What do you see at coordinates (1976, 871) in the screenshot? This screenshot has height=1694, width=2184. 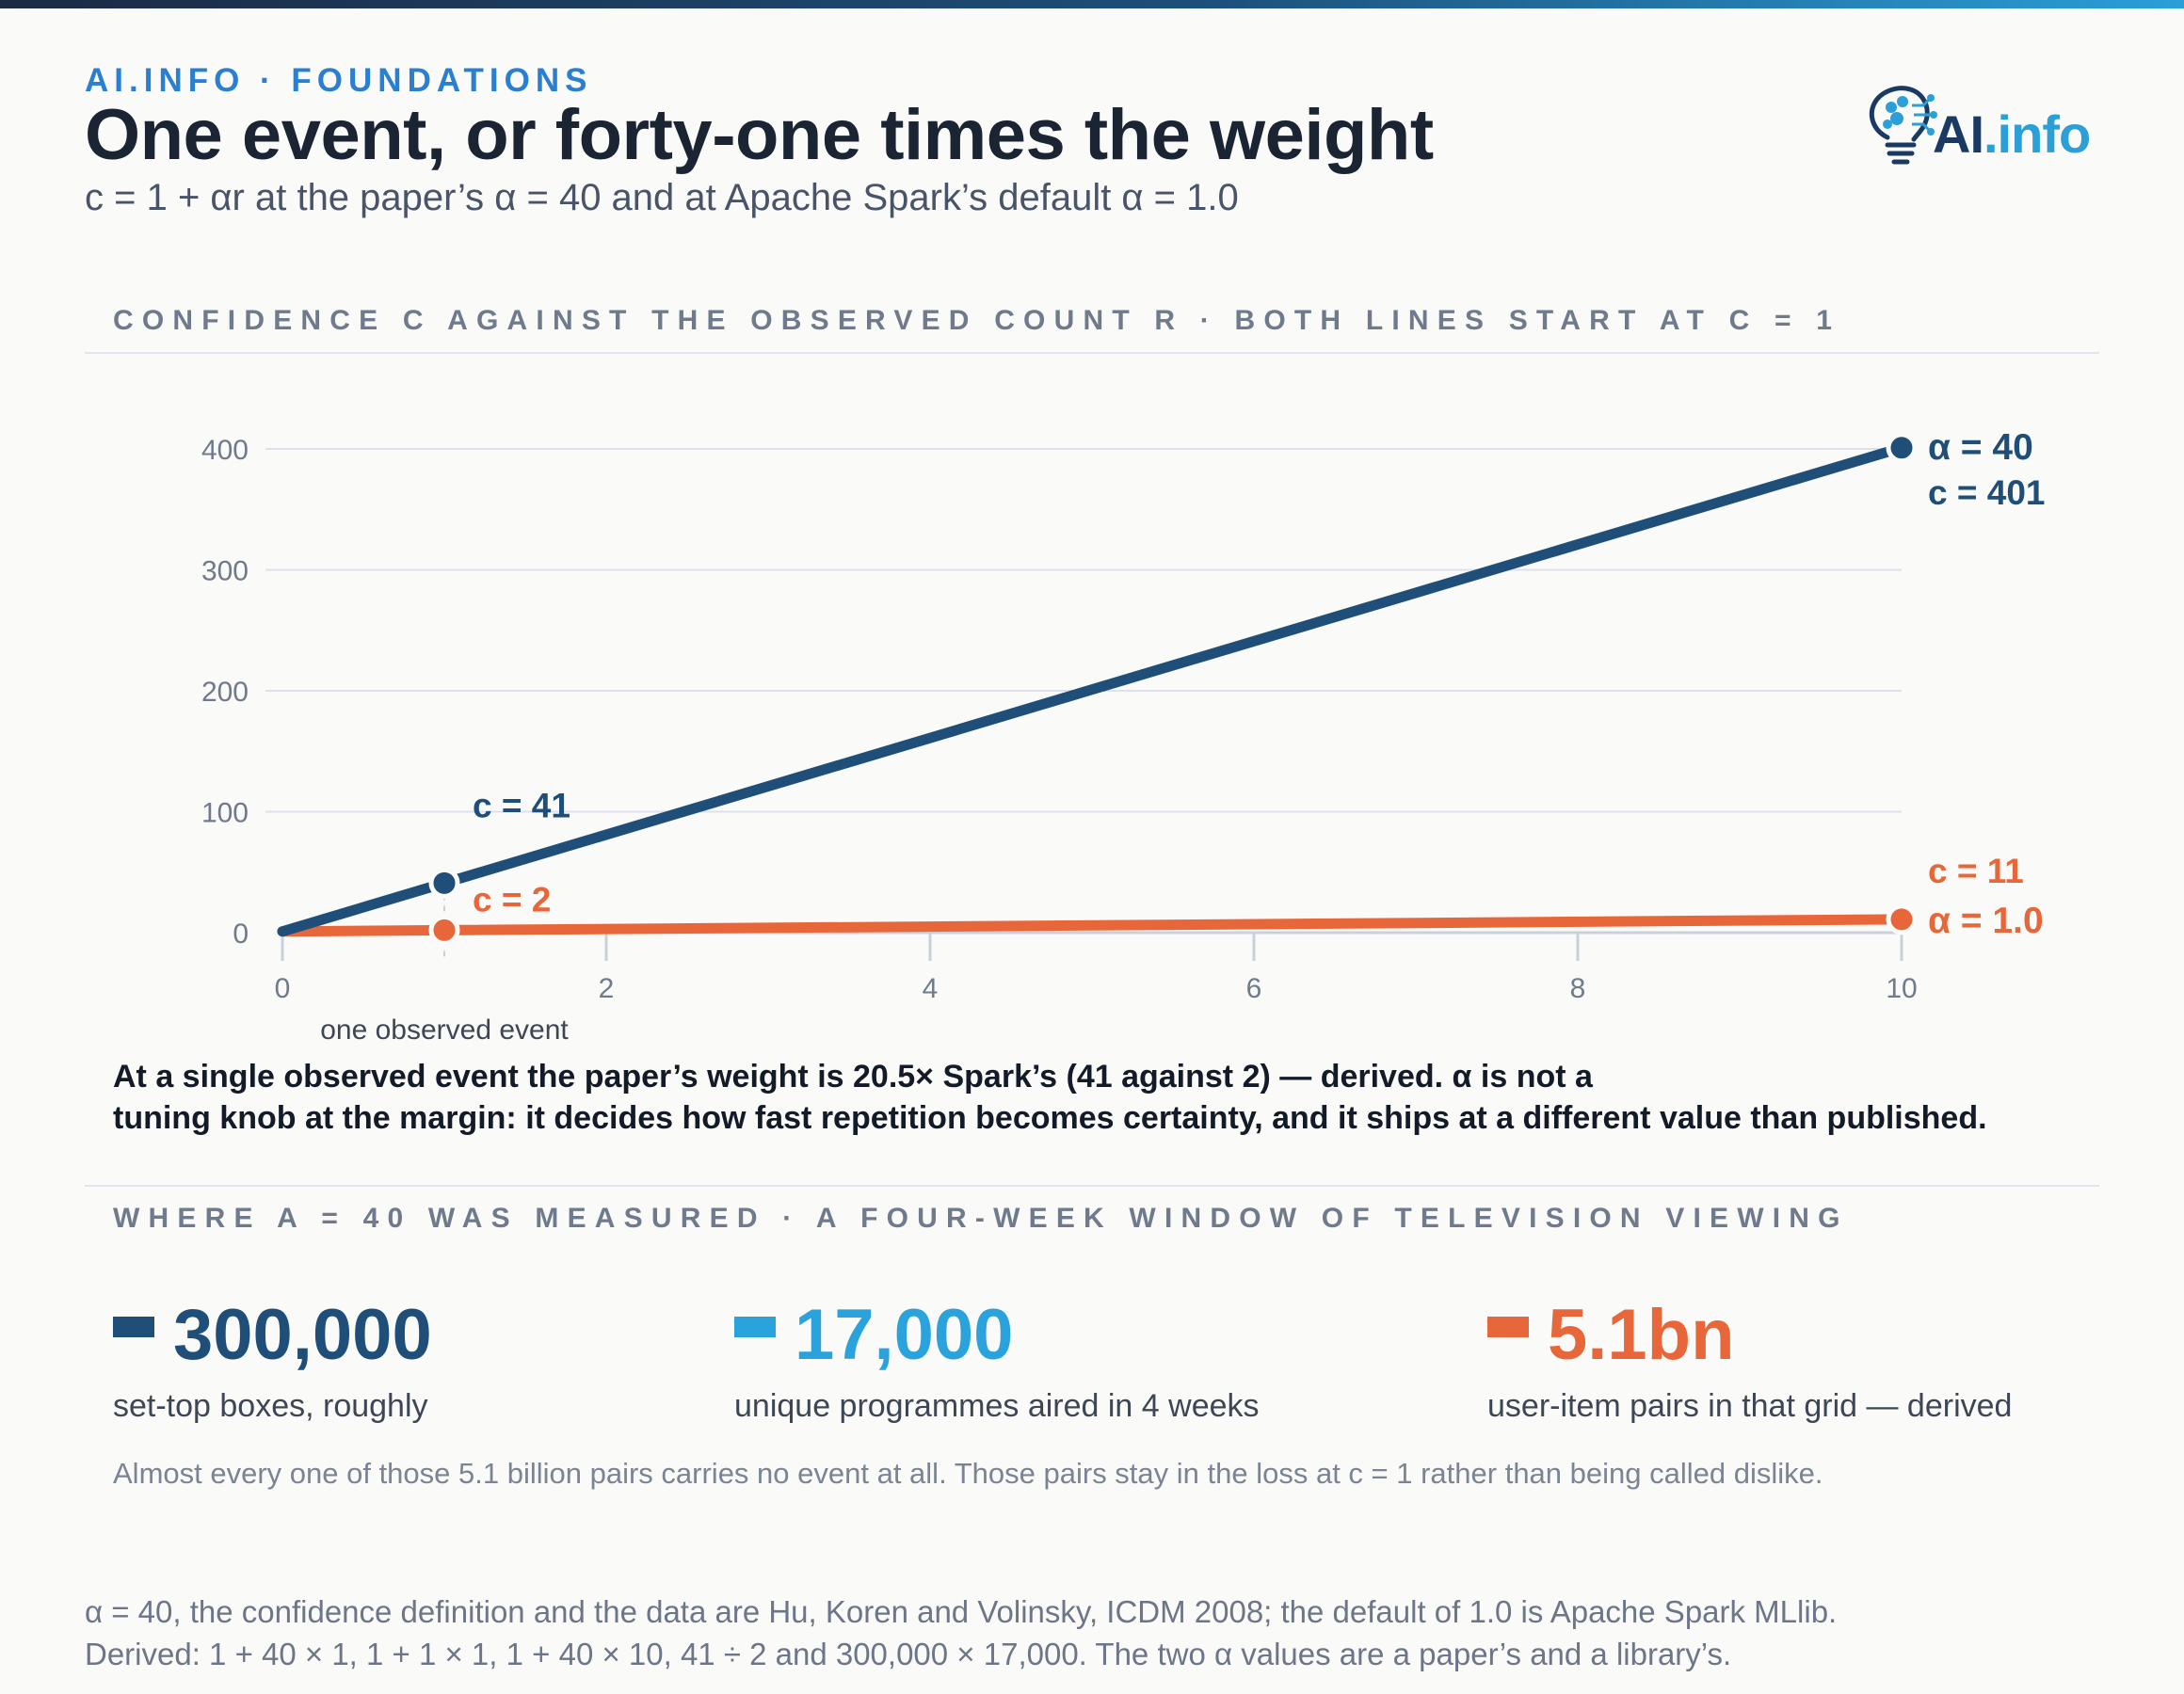 I see `data-label-c-11: c = 11` at bounding box center [1976, 871].